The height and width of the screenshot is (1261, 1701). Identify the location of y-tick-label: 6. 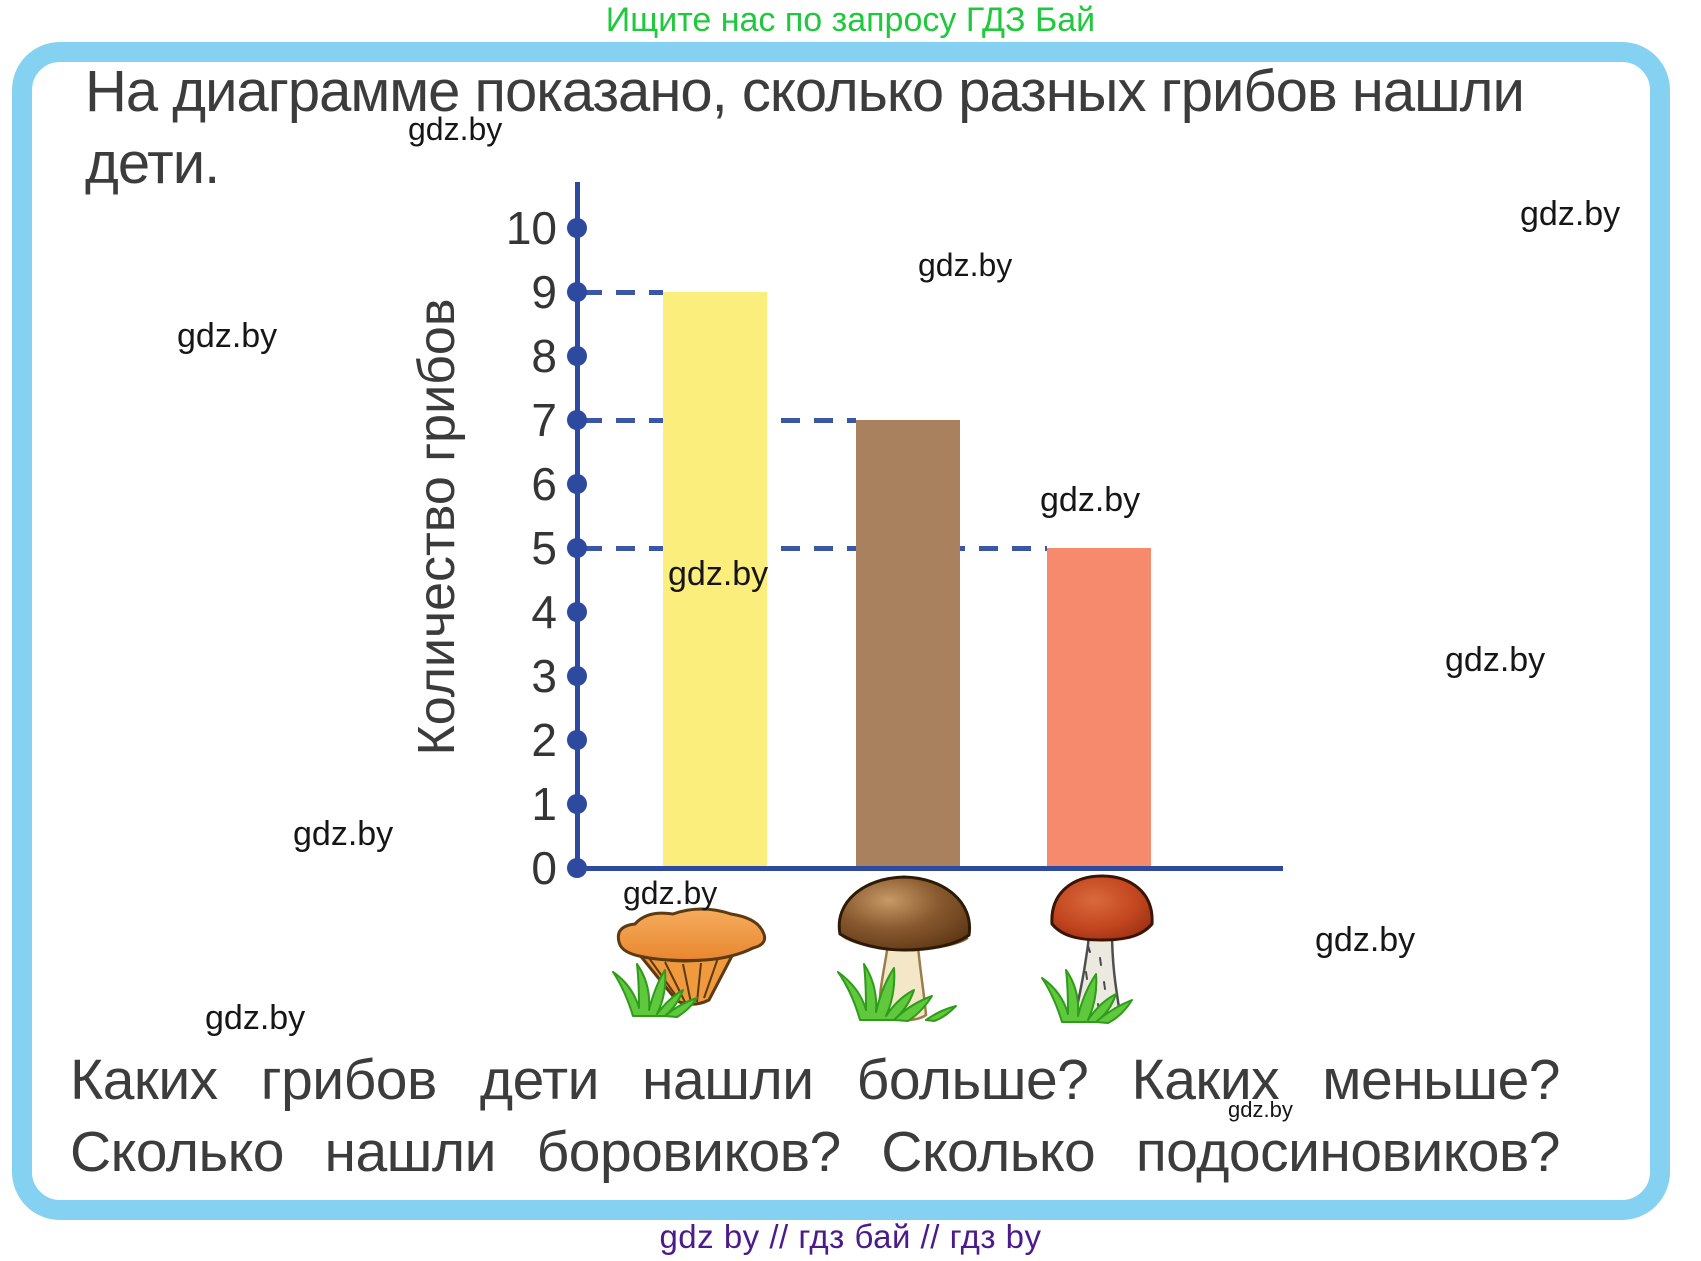
(544, 484).